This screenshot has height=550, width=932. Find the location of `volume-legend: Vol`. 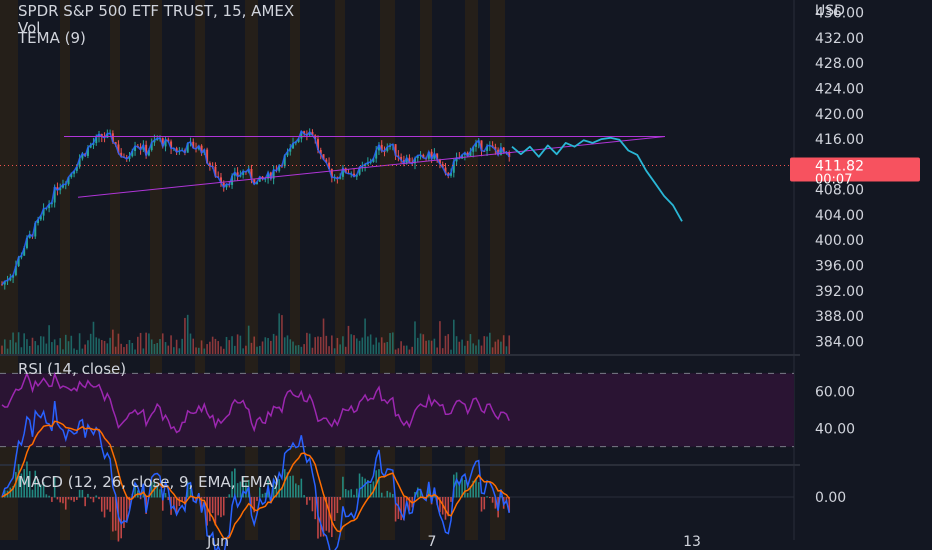

volume-legend: Vol is located at coordinates (29, 28).